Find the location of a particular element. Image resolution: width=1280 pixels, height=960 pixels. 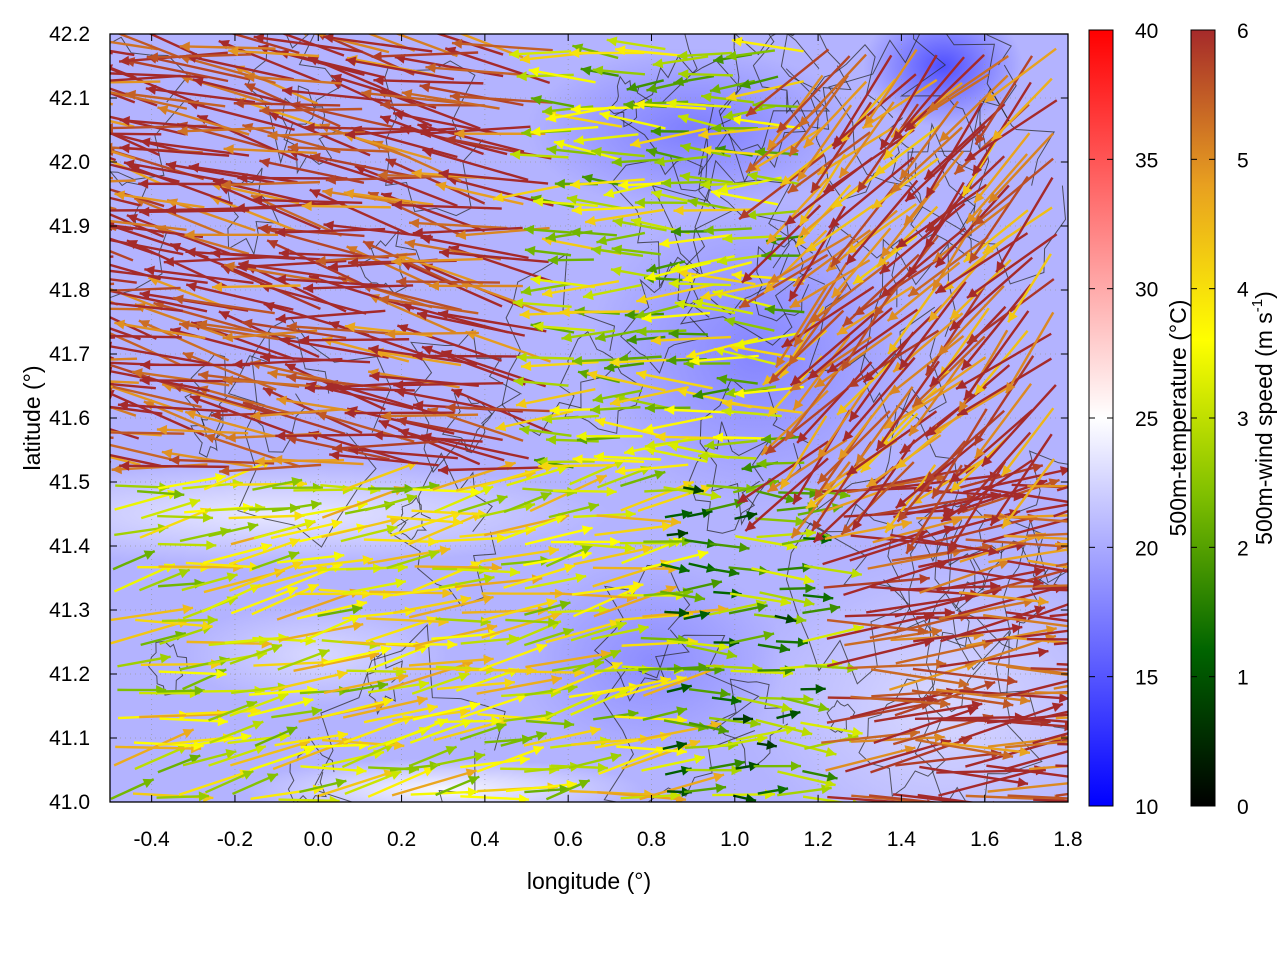

y-tick-label: 41.8 is located at coordinates (69, 290).